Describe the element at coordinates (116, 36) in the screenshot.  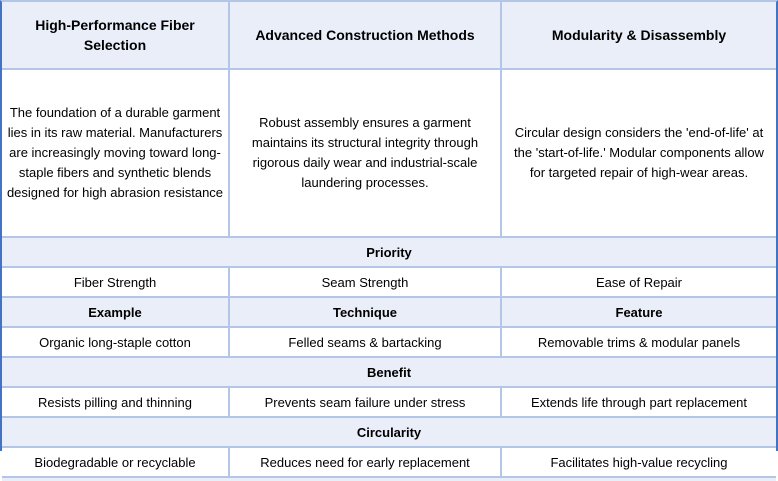
I see `column-header-fiber-selection: High-Performance Fiber Selection` at that location.